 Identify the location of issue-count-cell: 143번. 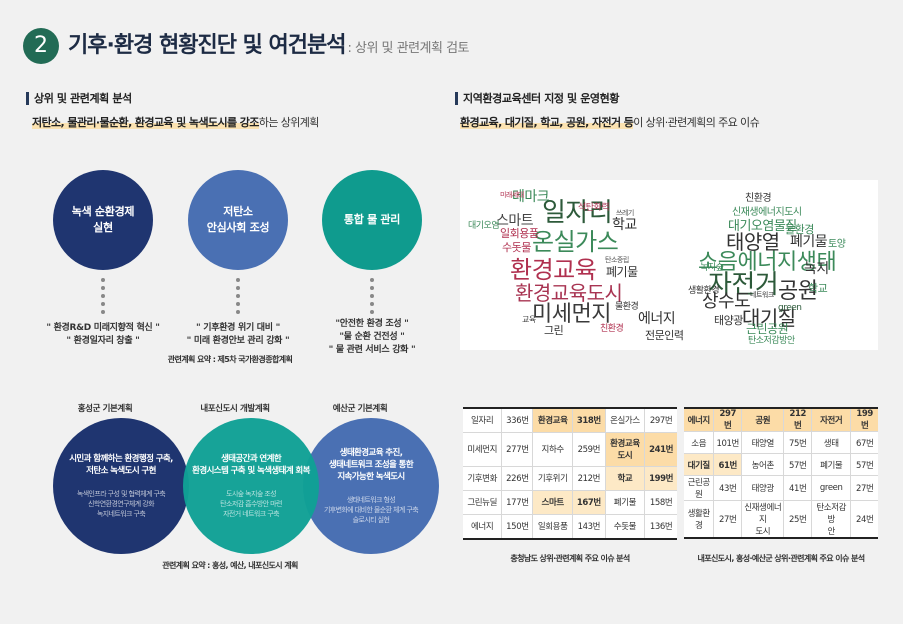
(589, 526).